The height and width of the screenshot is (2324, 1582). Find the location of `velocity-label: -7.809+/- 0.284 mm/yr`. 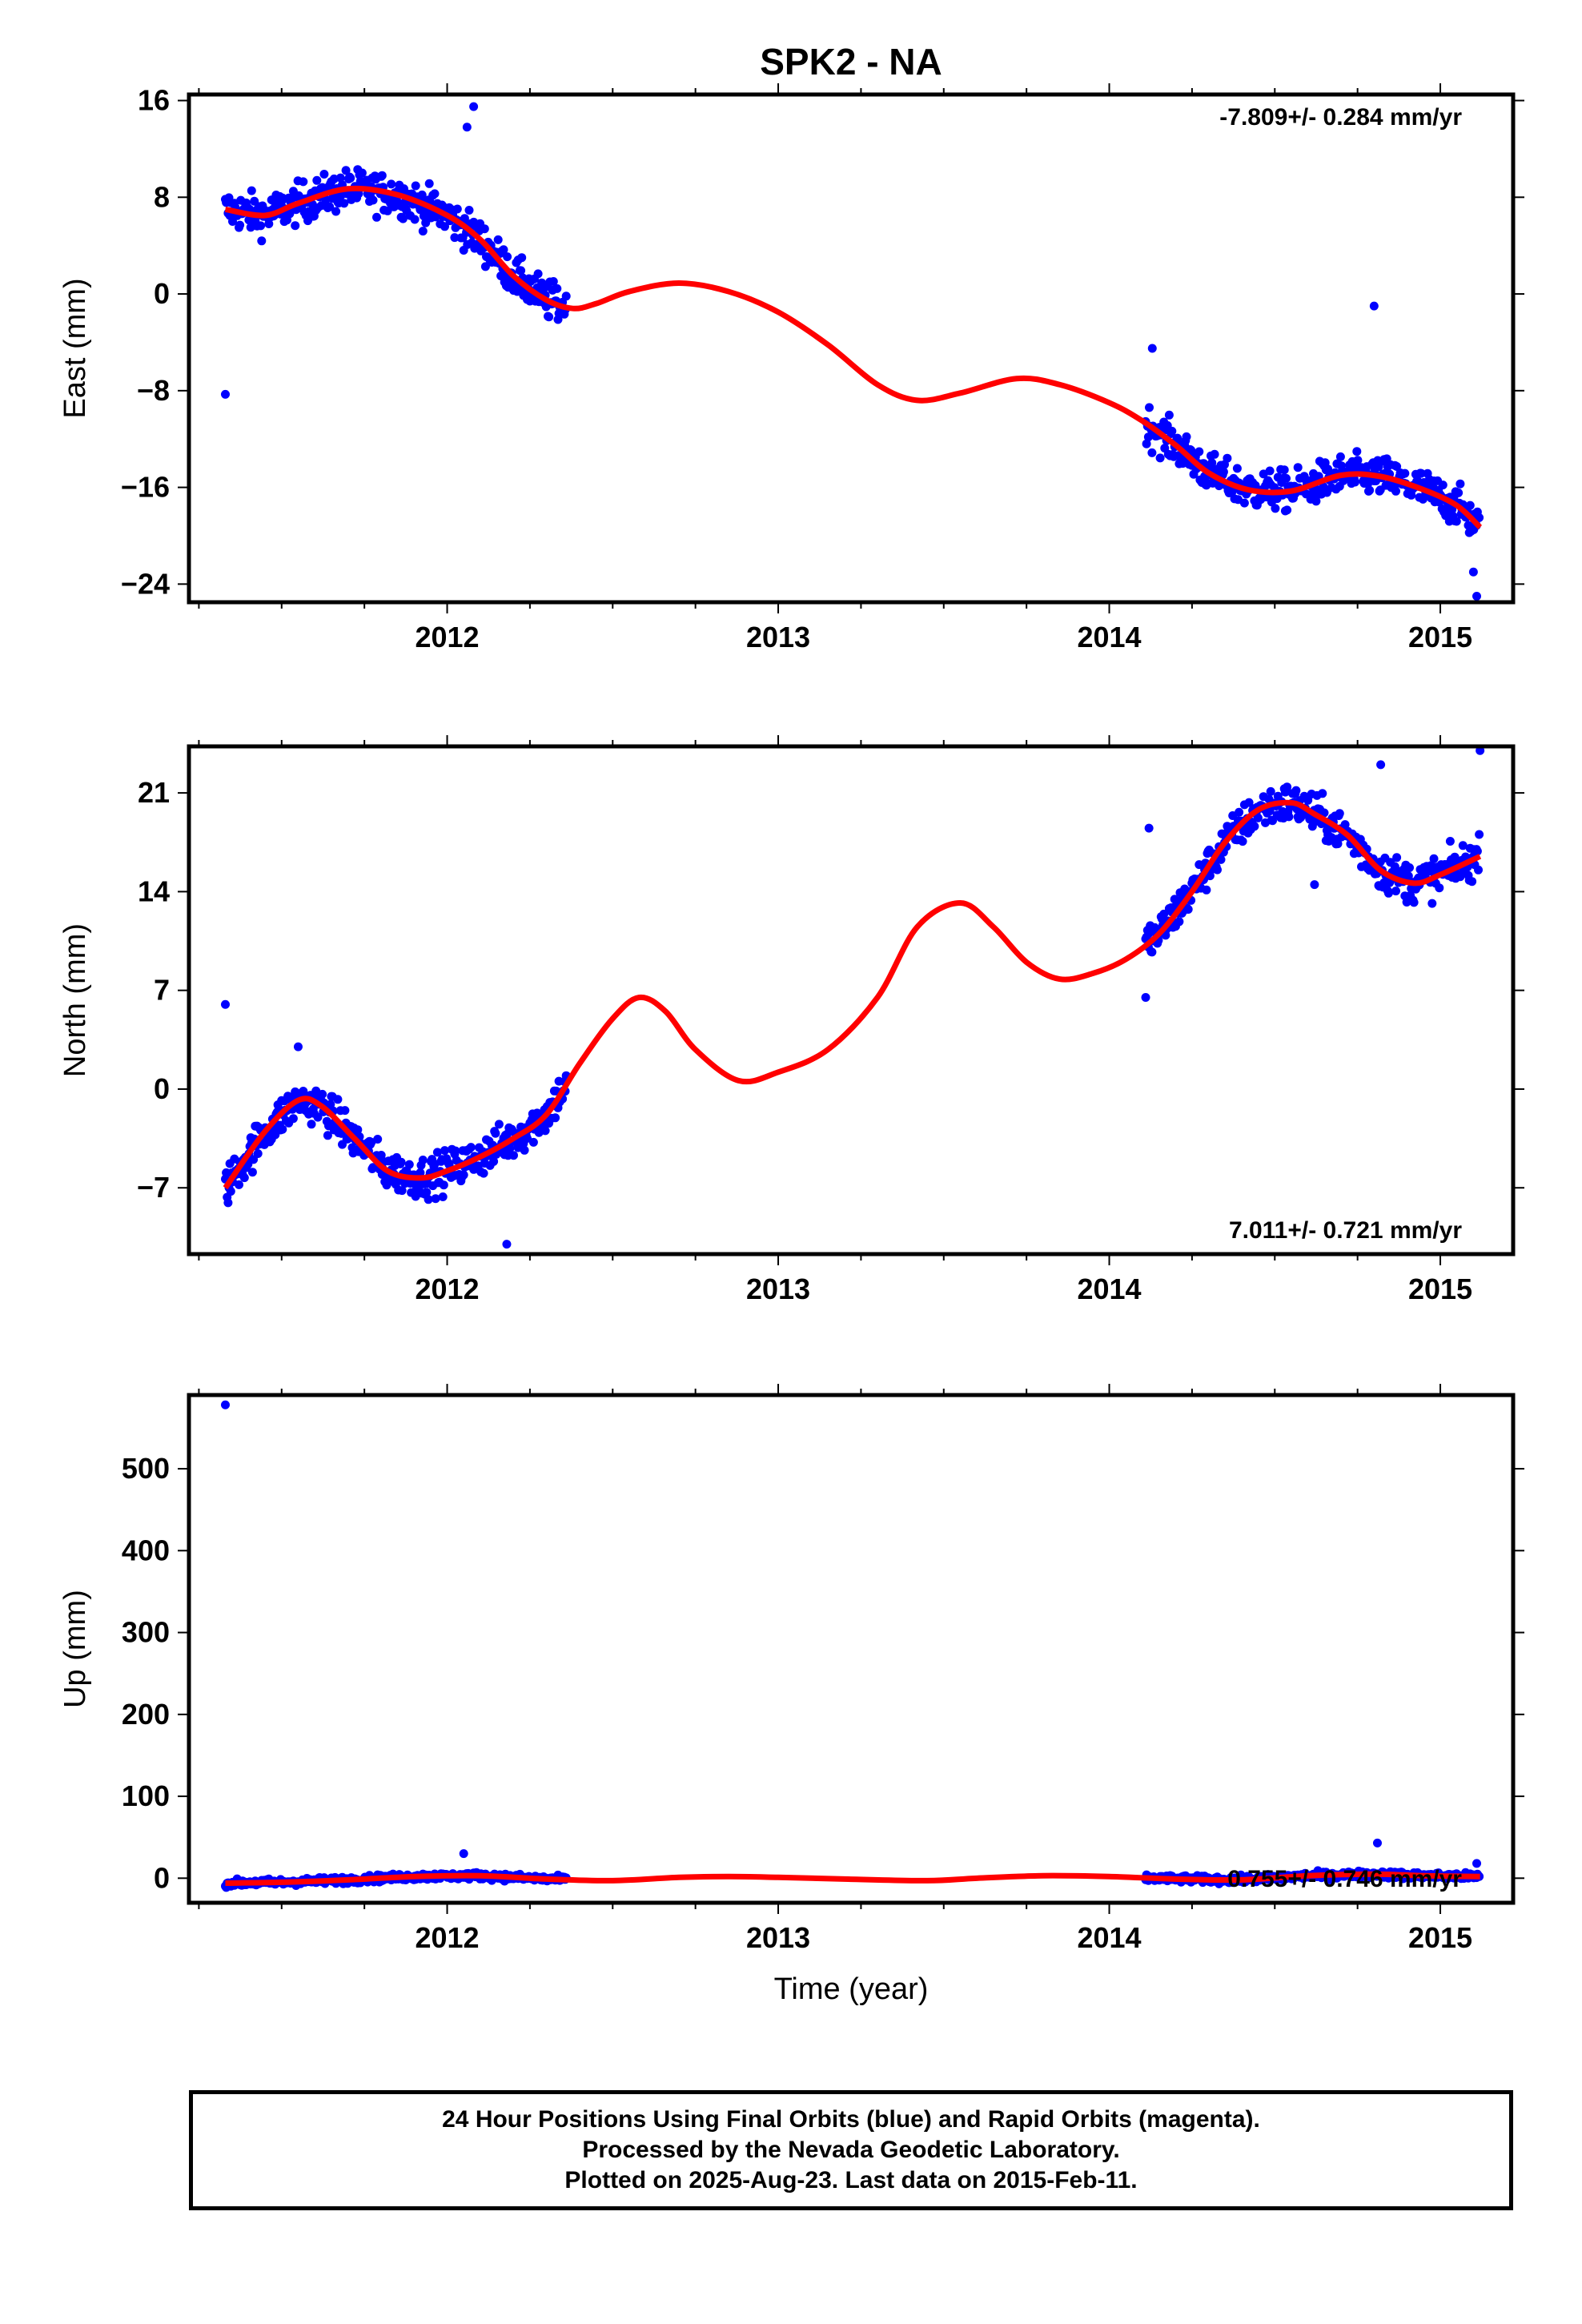

velocity-label: -7.809+/- 0.284 mm/yr is located at coordinates (1340, 118).